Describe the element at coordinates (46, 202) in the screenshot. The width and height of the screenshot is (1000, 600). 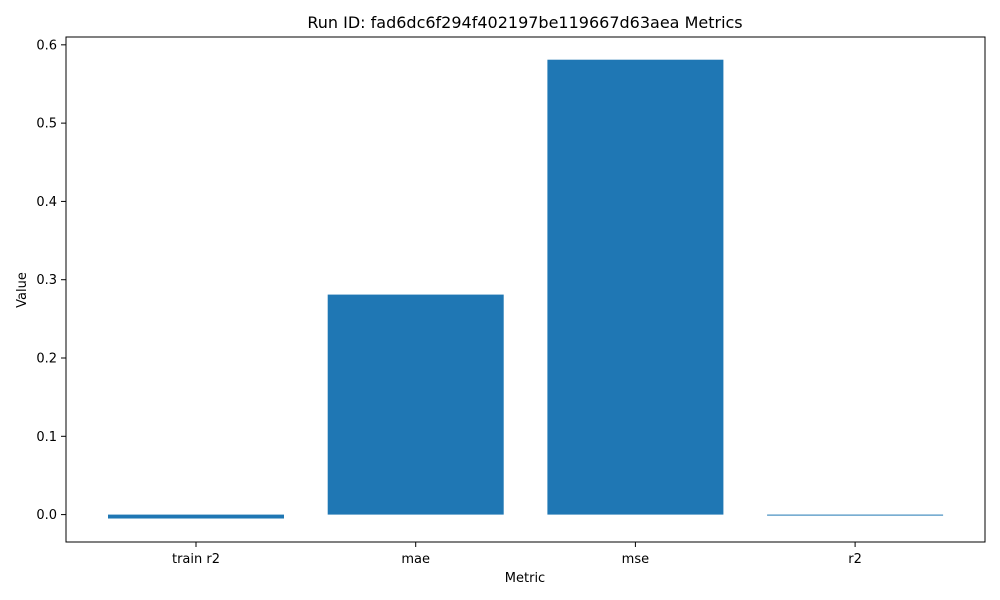
I see `y-tick-label: 0.4` at that location.